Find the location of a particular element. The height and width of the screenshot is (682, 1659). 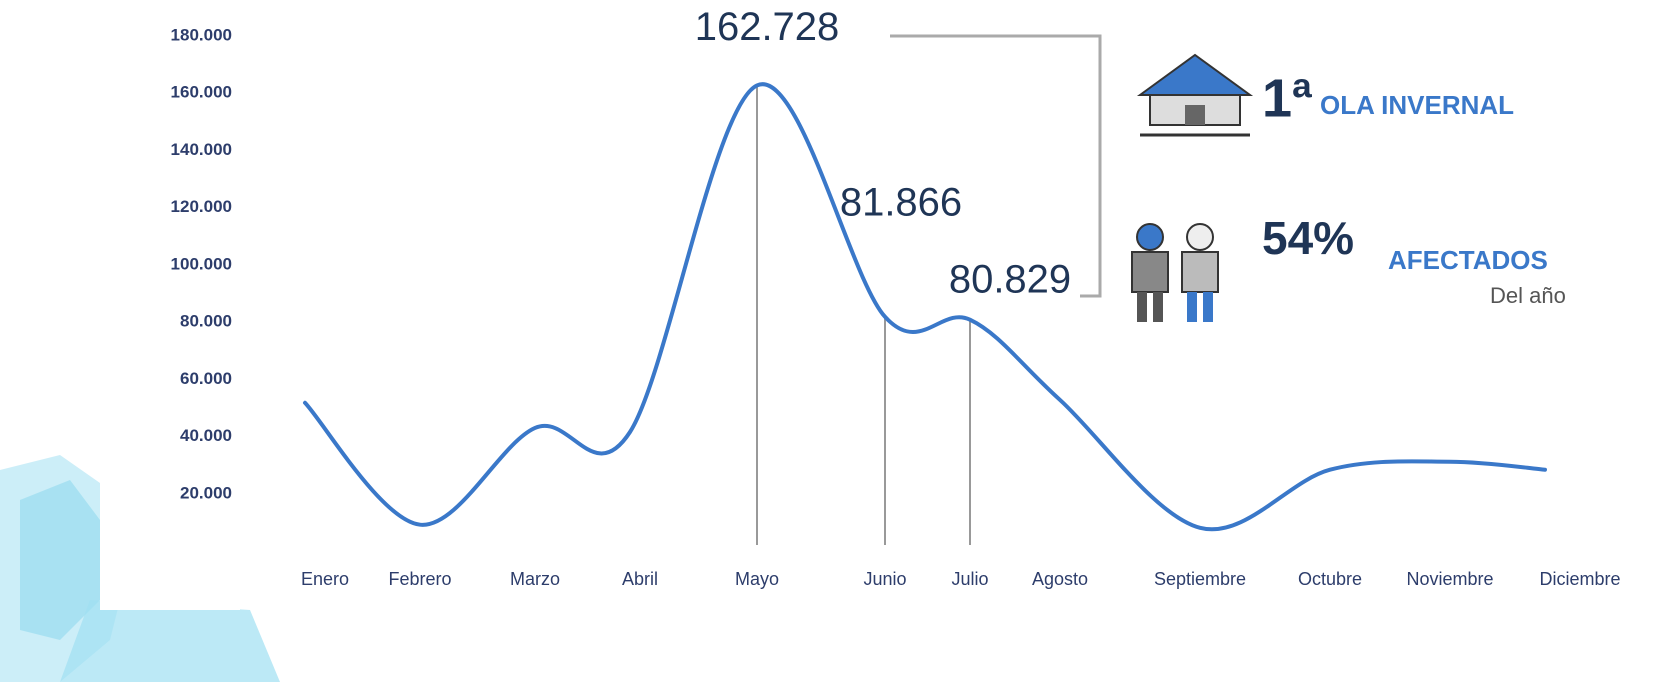

data-label: 81.866 is located at coordinates (901, 202).